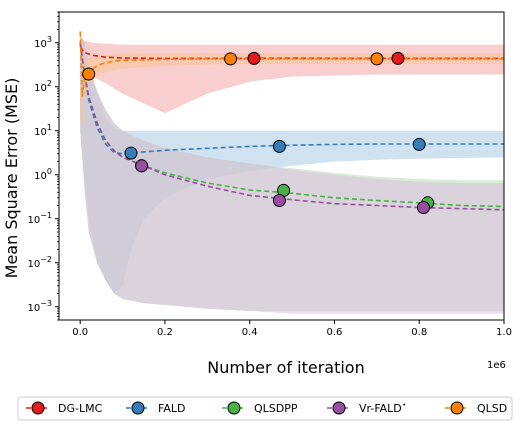  What do you see at coordinates (285, 367) in the screenshot?
I see `x-axis-label: Number of iteration` at bounding box center [285, 367].